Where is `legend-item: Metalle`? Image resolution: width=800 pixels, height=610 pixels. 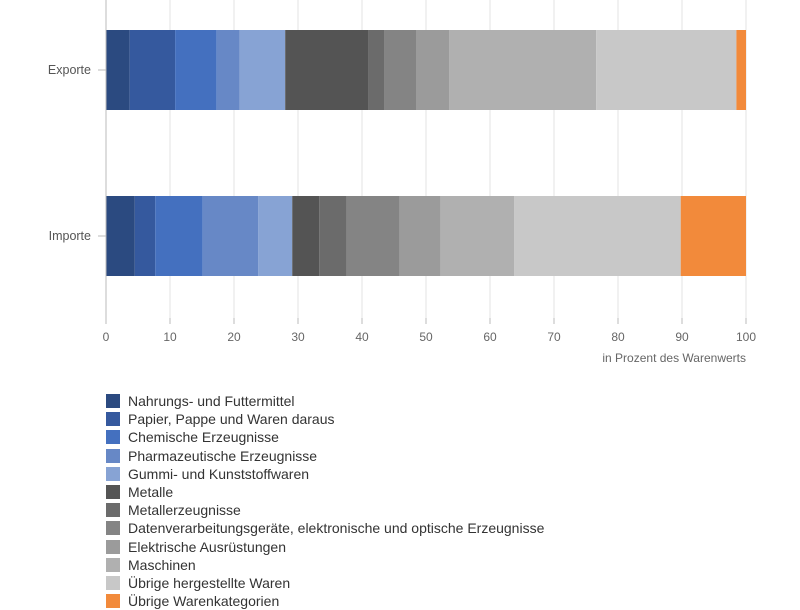
legend-item: Metalle is located at coordinates (446, 492).